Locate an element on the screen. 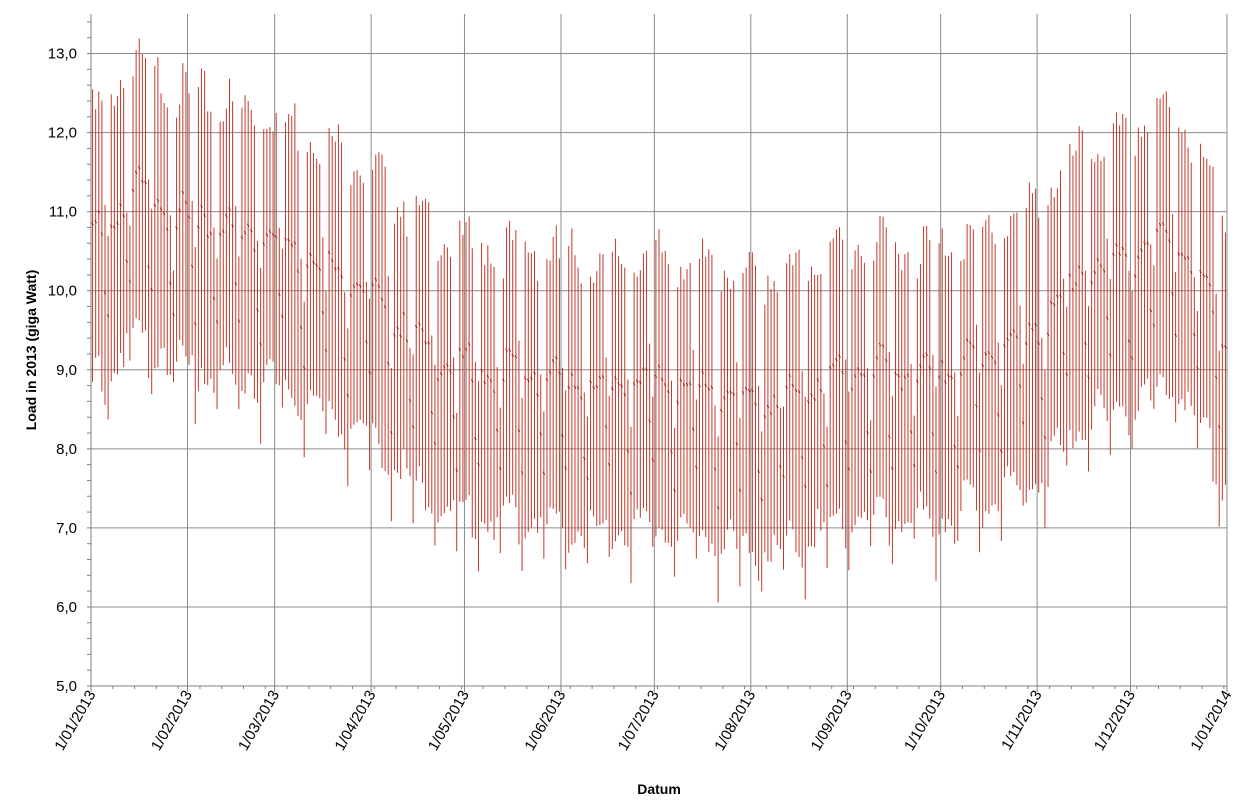  y-axis-label: Load in 2013 (giga Watt) is located at coordinates (31, 350).